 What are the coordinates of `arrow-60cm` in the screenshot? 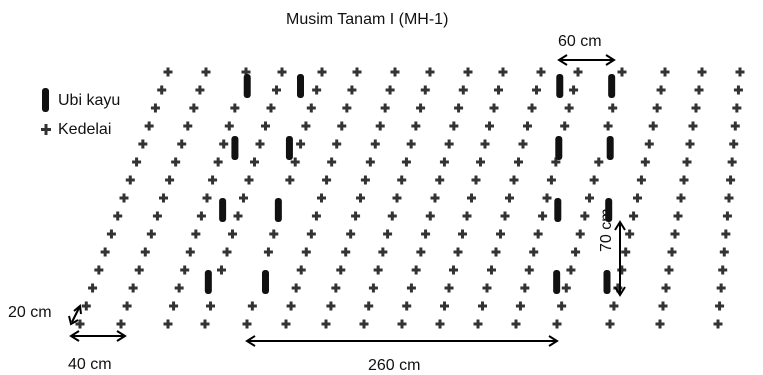 It's located at (586, 60).